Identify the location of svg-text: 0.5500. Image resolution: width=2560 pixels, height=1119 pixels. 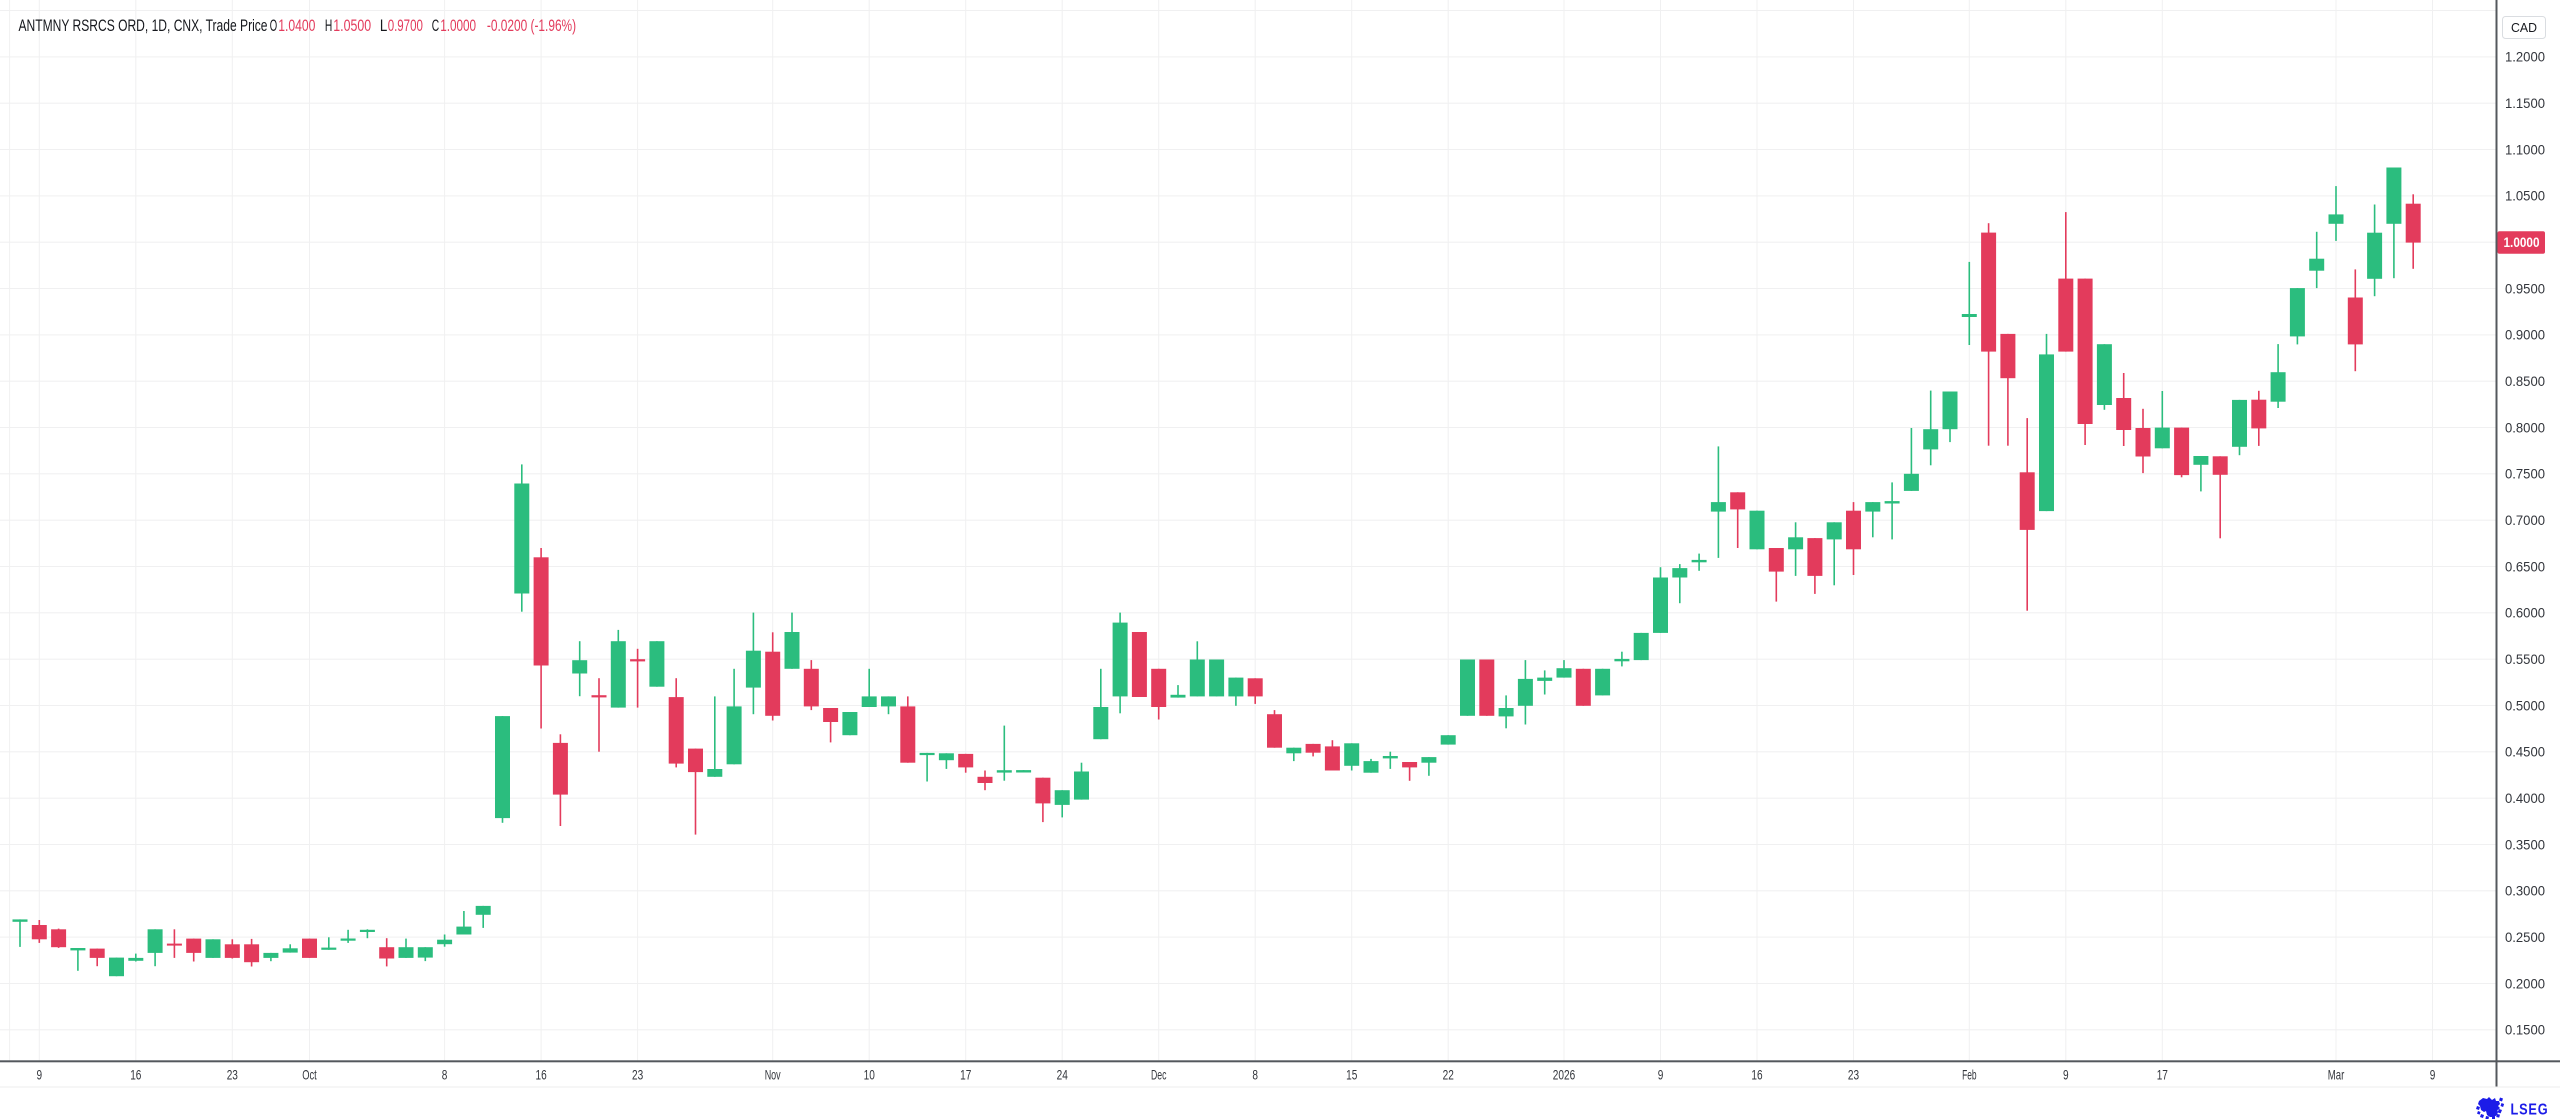
(2525, 659).